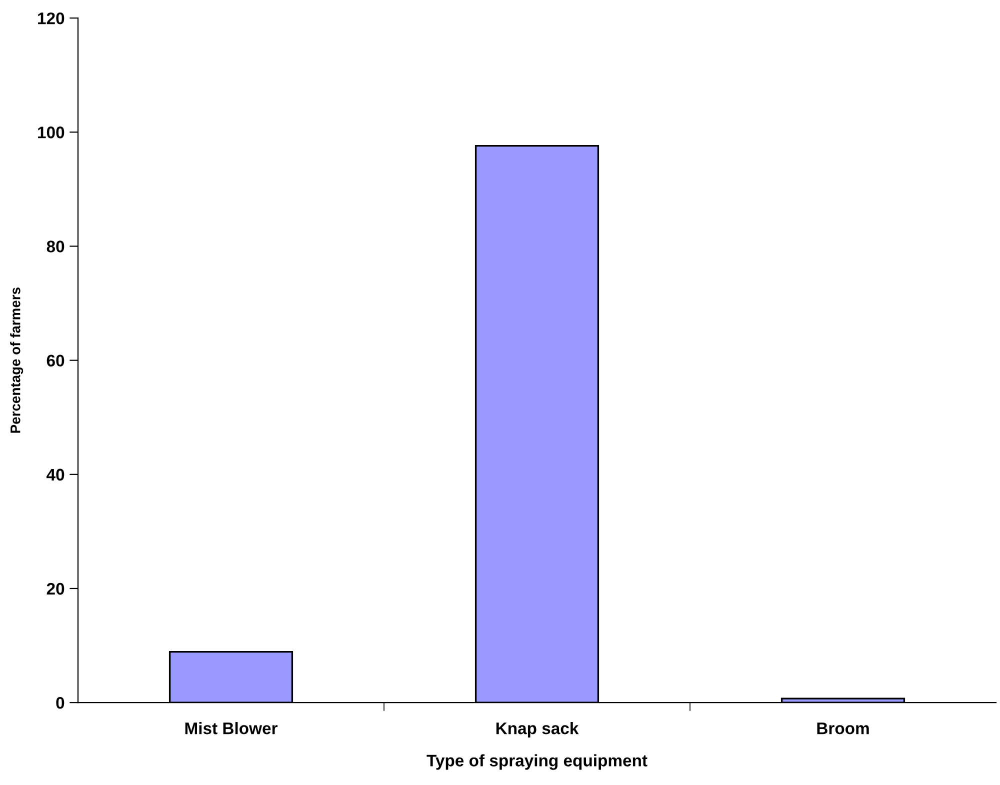 This screenshot has width=1000, height=785. I want to click on x-axis-title: Type of spraying equipment, so click(537, 762).